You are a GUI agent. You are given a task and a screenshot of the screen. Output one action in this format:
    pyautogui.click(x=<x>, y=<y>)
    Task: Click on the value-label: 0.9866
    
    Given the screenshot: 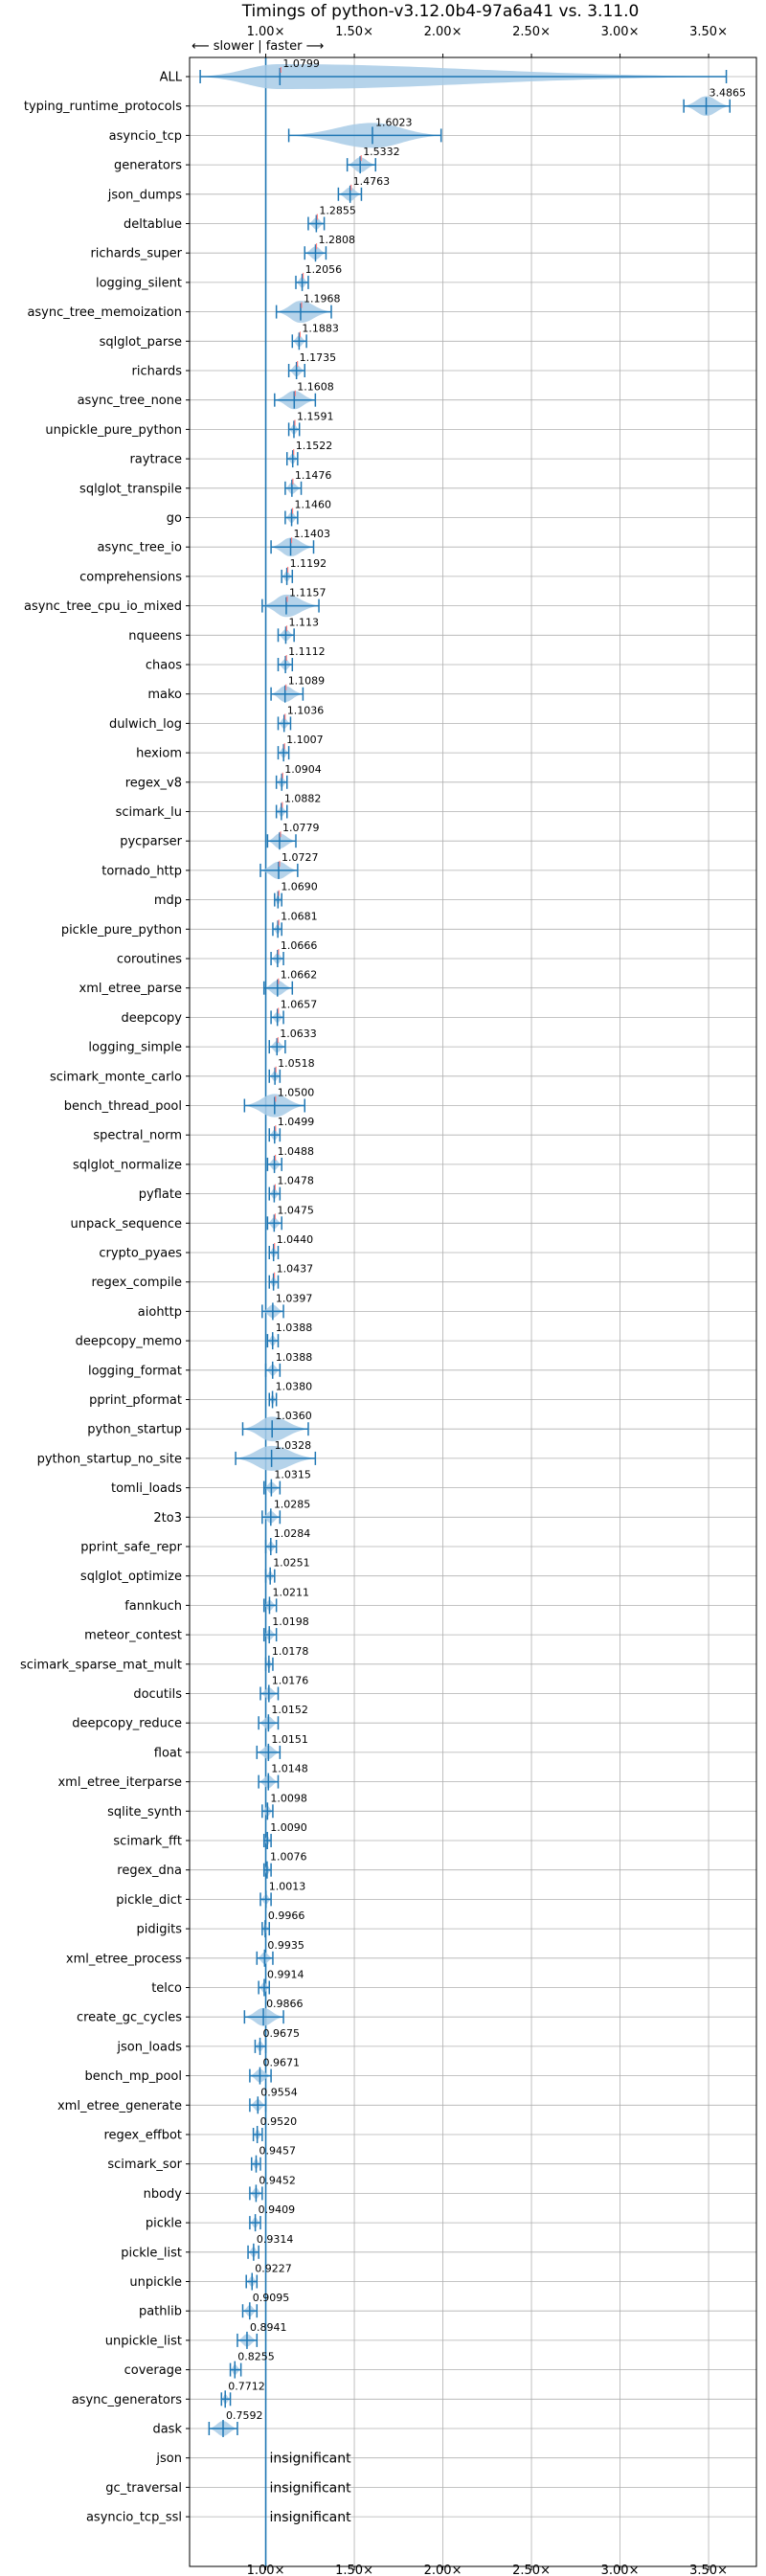 What is the action you would take?
    pyautogui.click(x=285, y=2004)
    